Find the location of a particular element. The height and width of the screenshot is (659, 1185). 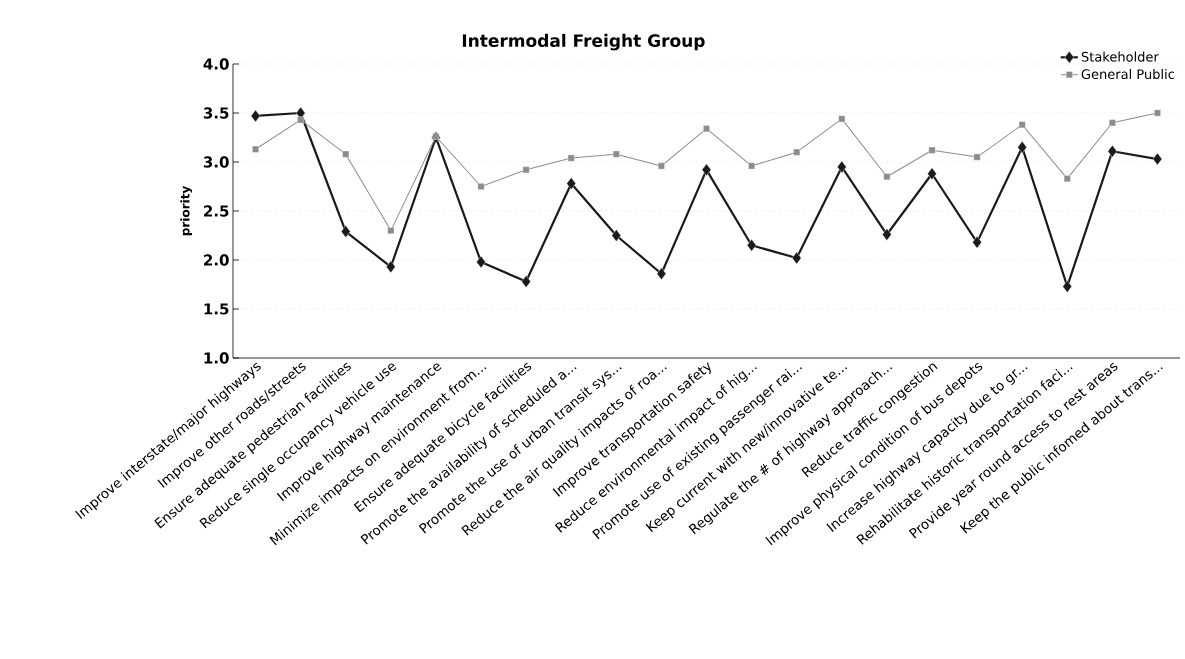

y-tick-label: 1.0 is located at coordinates (216, 358).